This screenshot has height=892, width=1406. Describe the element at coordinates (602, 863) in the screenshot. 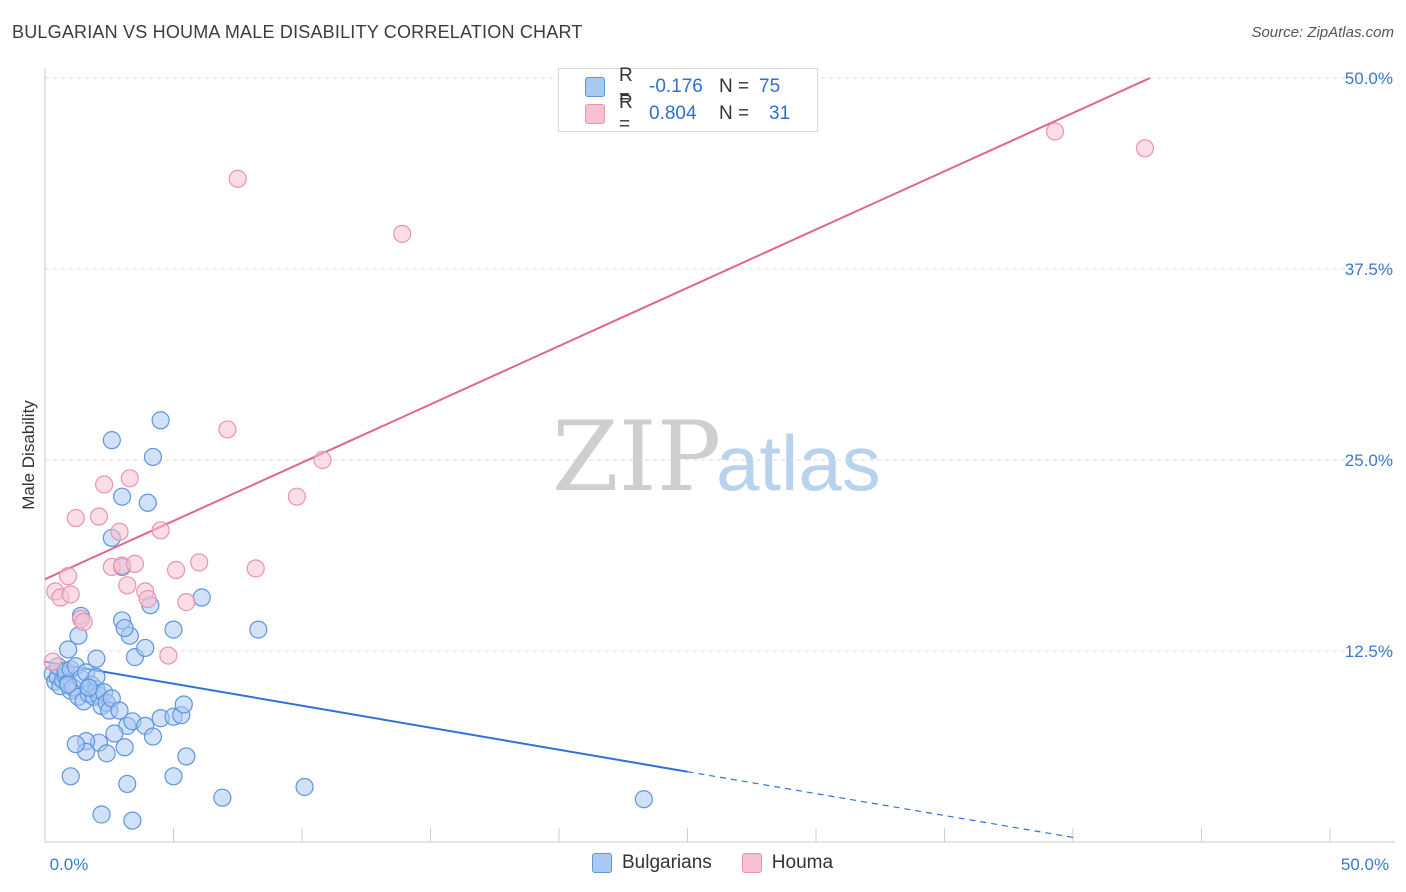

I see `series-swatch-blue` at that location.